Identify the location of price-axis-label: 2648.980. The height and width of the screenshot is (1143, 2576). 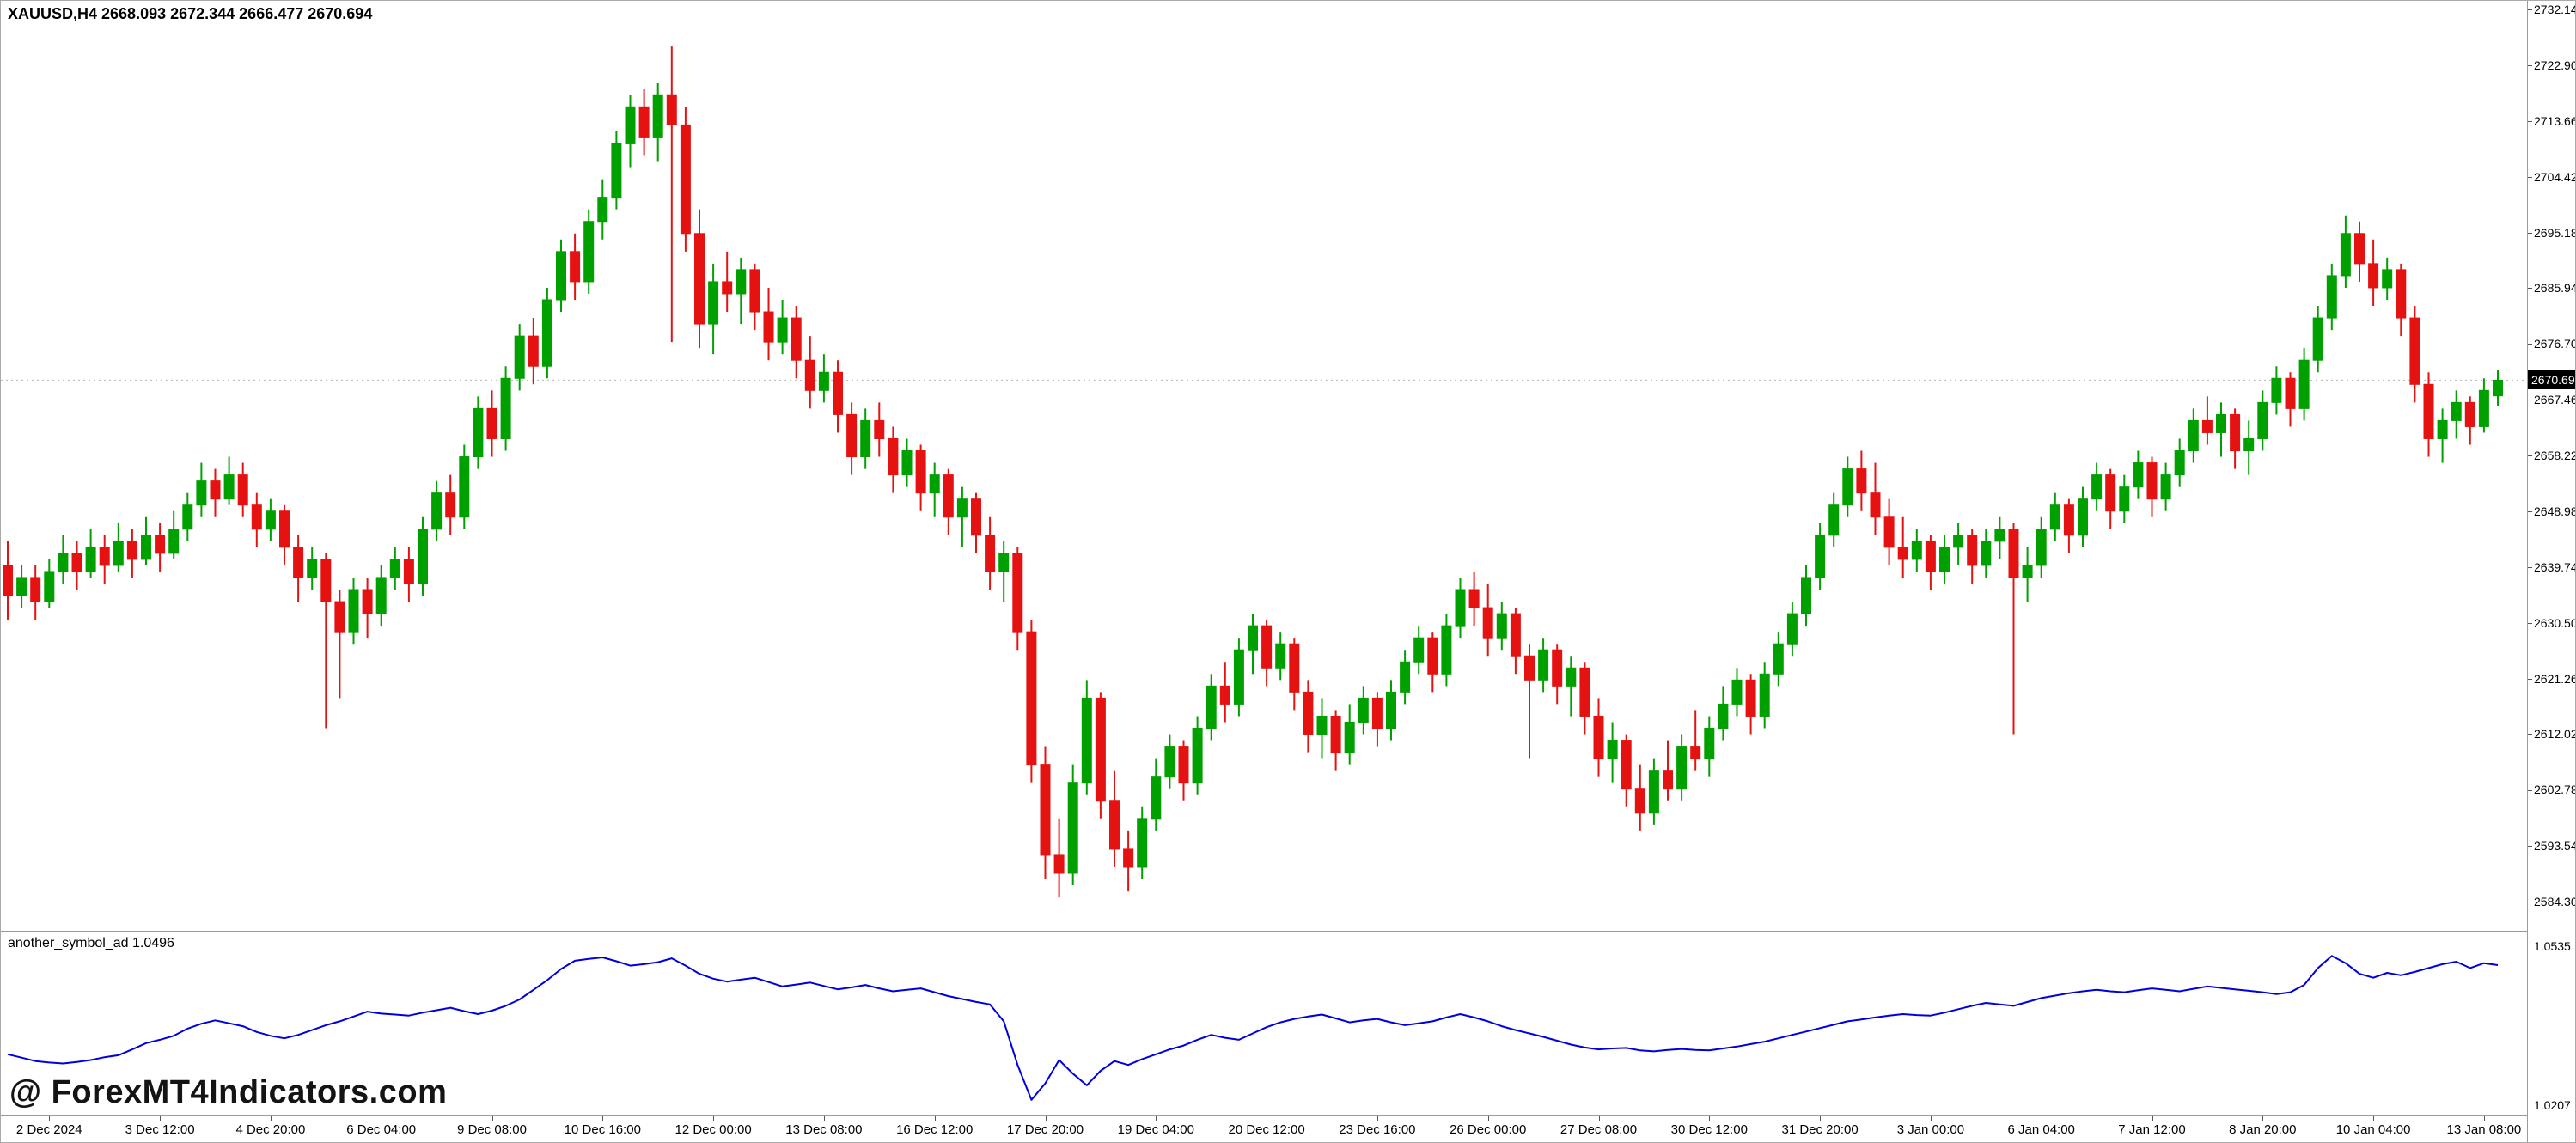
(2554, 511).